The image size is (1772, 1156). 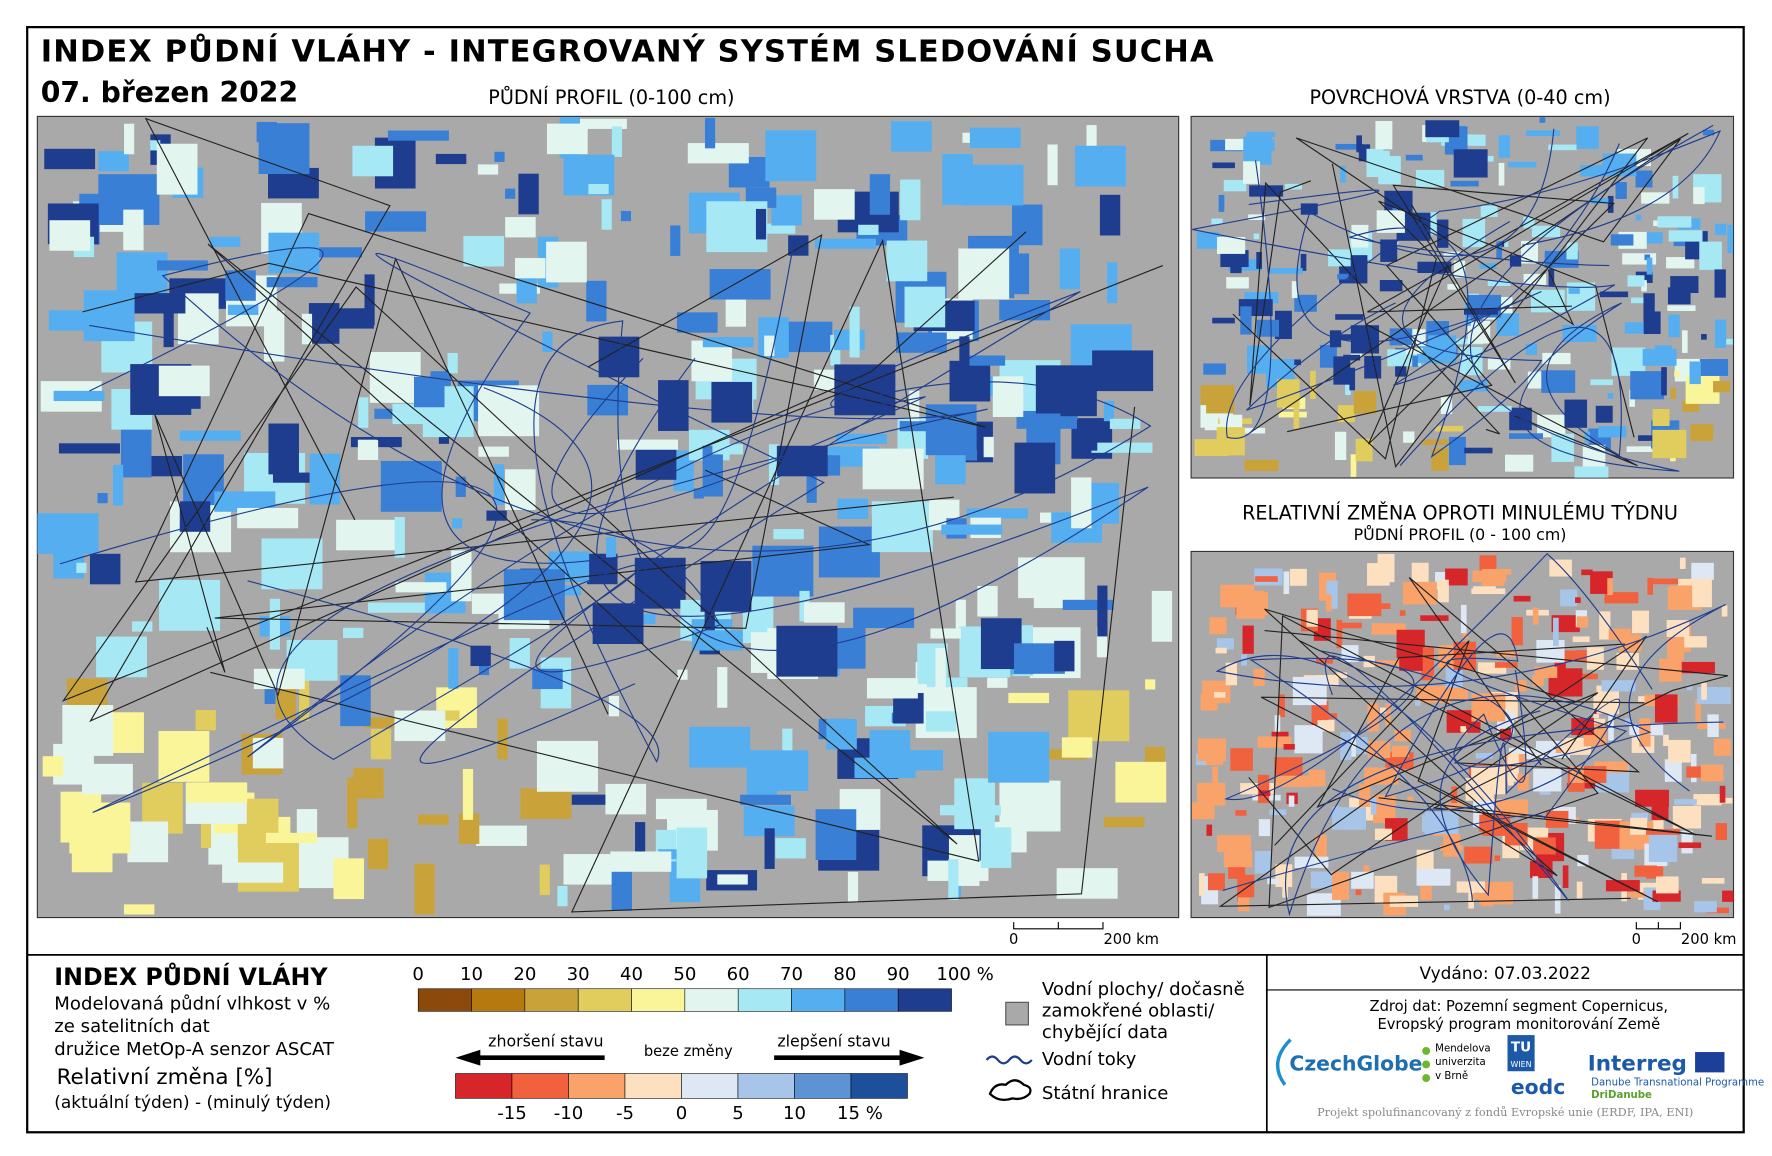 I want to click on label: 30, so click(x=578, y=974).